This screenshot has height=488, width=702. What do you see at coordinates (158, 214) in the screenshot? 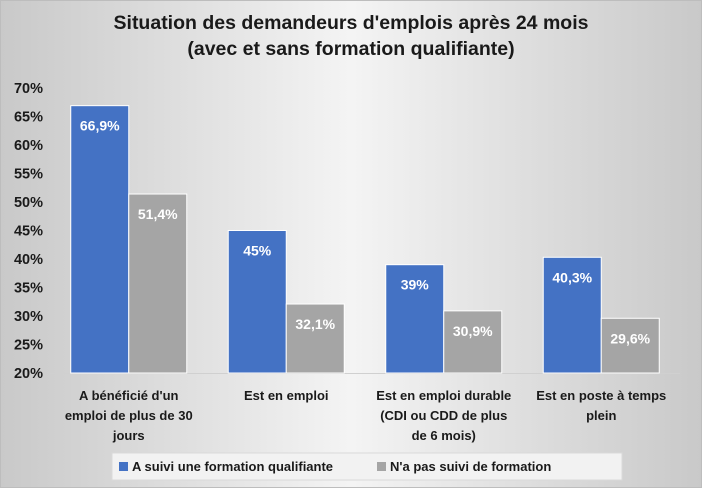
I see `data-label: 51,4%` at bounding box center [158, 214].